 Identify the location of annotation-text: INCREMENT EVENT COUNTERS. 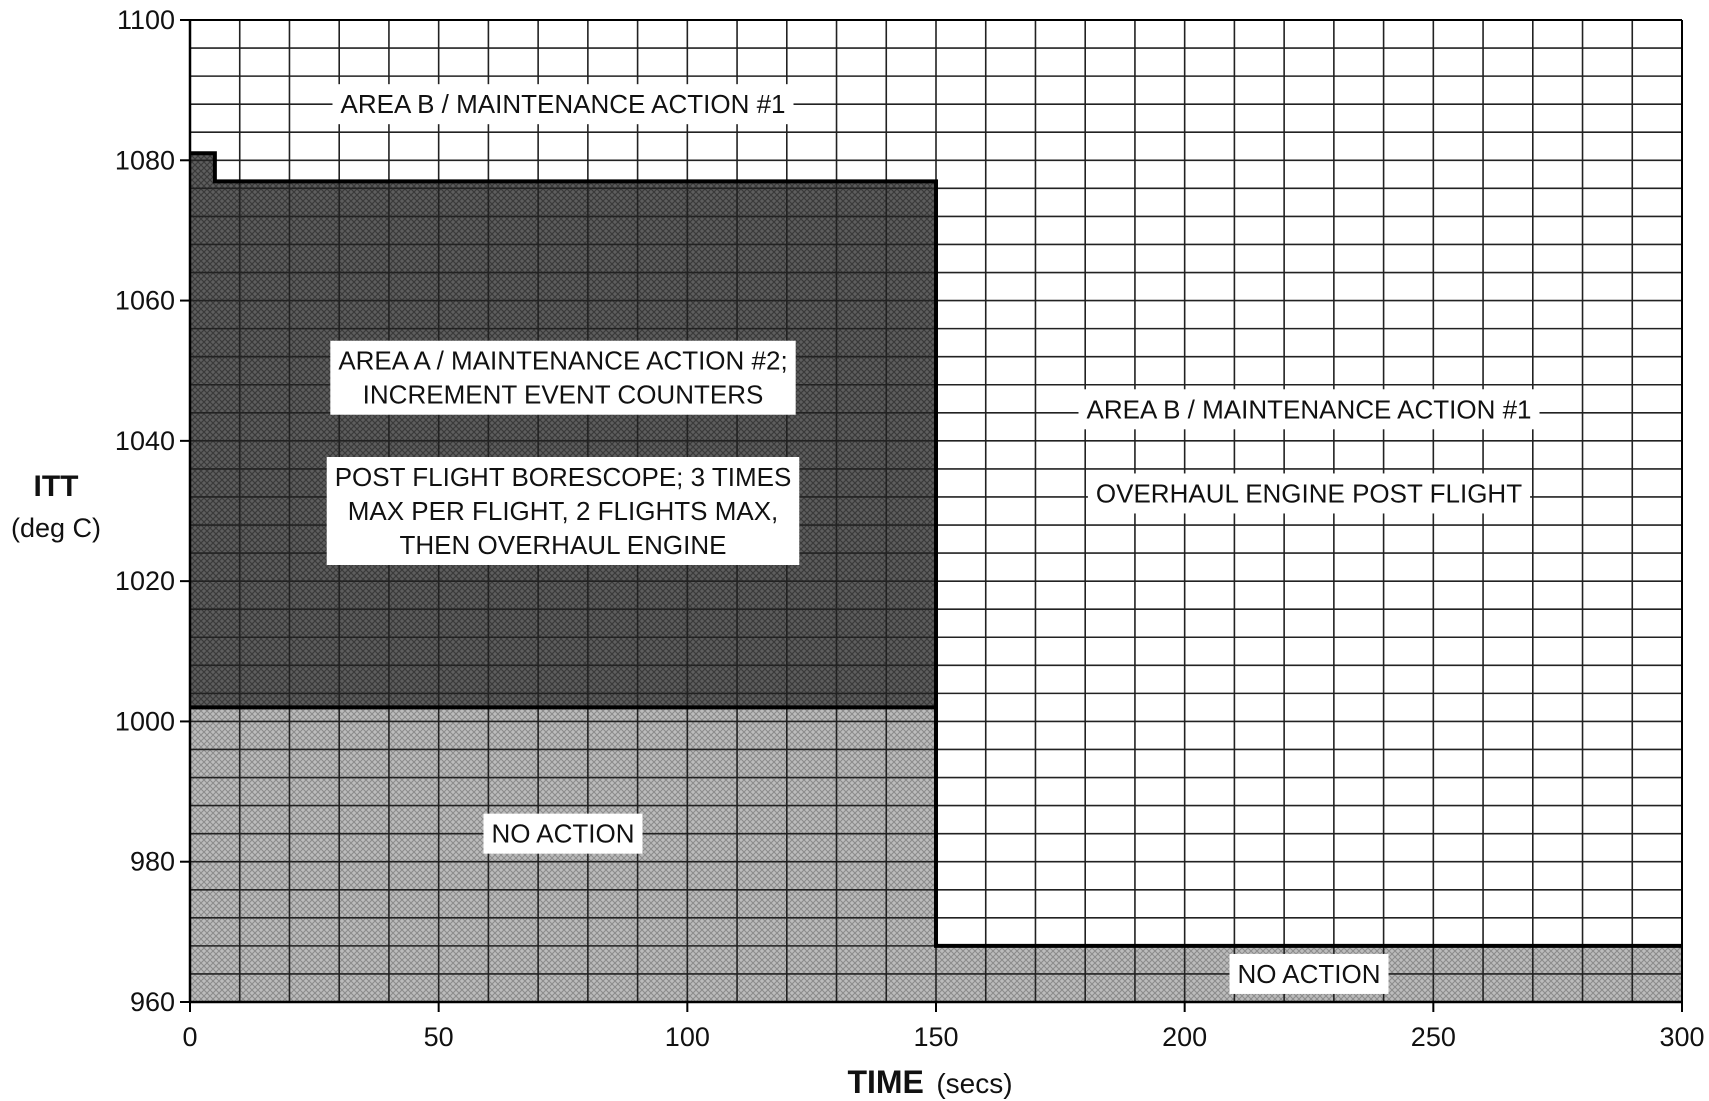
(563, 395).